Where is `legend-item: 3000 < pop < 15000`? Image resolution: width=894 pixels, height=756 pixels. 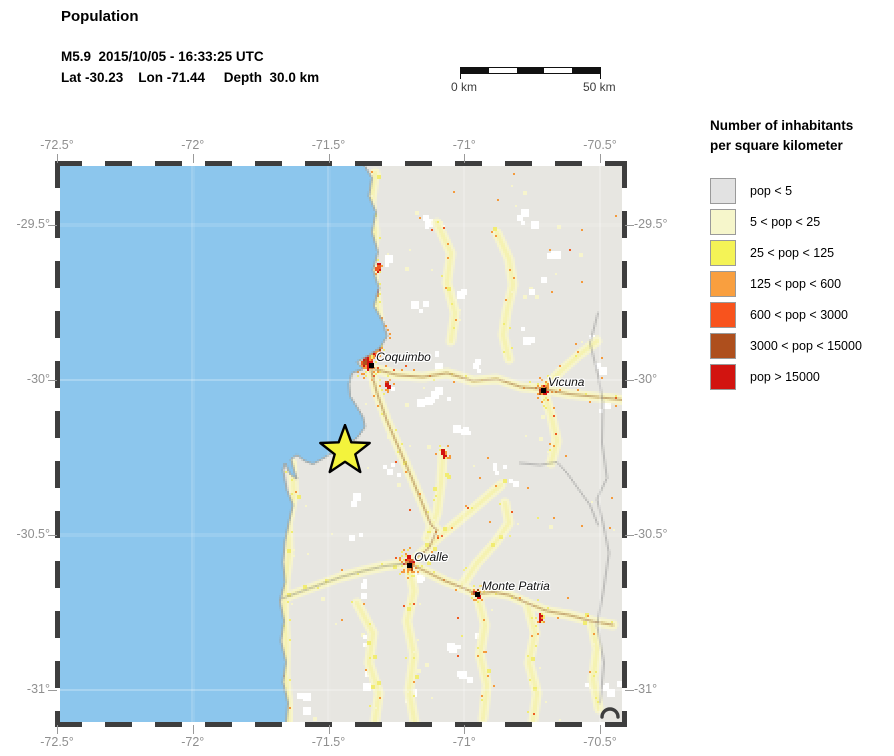
legend-item: 3000 < pop < 15000 is located at coordinates (802, 345).